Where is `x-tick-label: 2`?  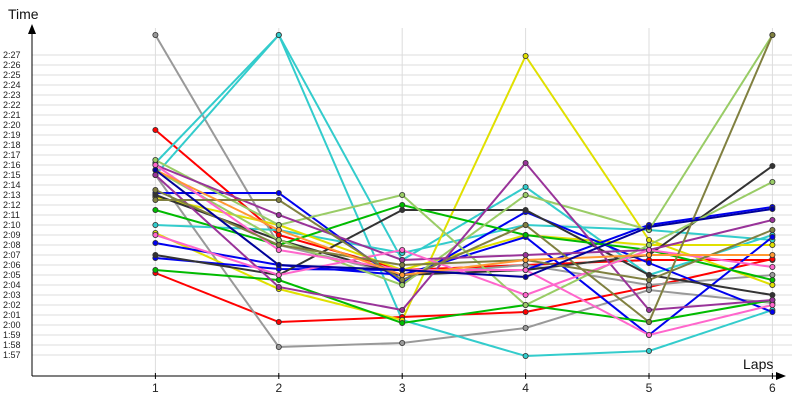 x-tick-label: 2 is located at coordinates (278, 388).